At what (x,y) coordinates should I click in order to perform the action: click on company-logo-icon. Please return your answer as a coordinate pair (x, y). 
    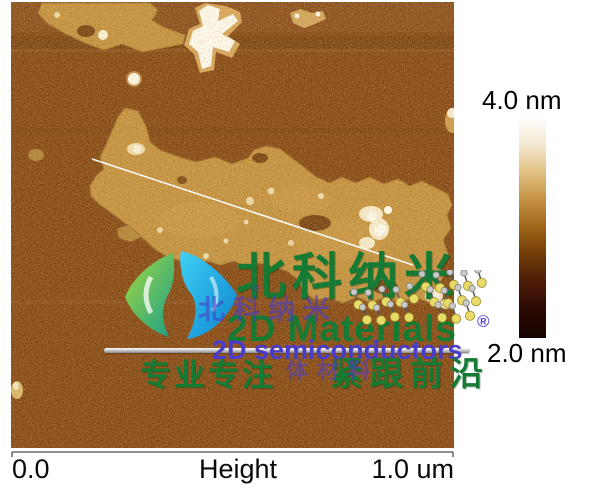
    Looking at the image, I should click on (181, 295).